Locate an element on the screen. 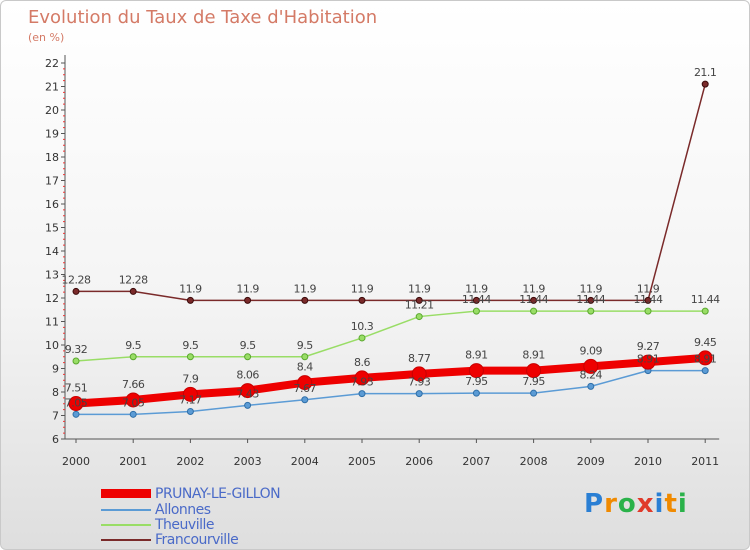 The width and height of the screenshot is (750, 550). logo-letter: i is located at coordinates (659, 504).